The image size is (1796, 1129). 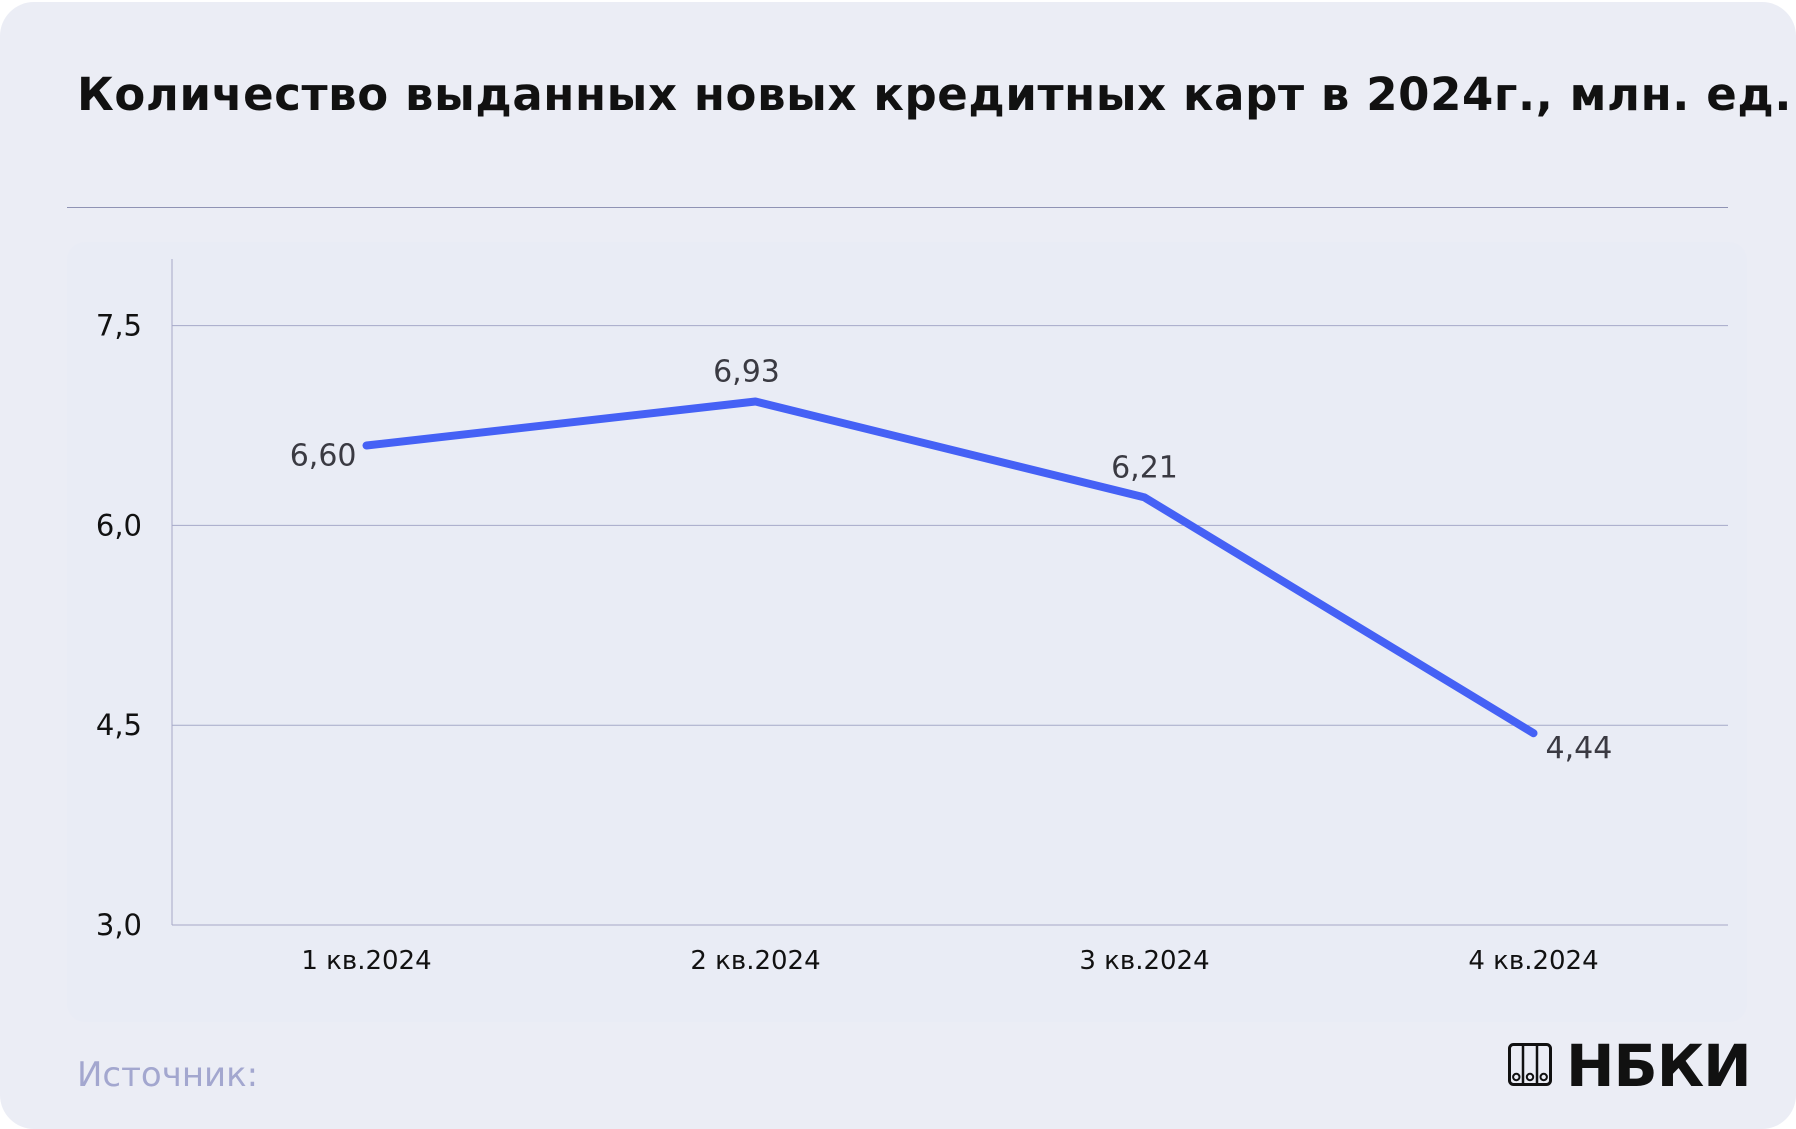 I want to click on x-tick-label: 4 кв.2024, so click(x=1533, y=961).